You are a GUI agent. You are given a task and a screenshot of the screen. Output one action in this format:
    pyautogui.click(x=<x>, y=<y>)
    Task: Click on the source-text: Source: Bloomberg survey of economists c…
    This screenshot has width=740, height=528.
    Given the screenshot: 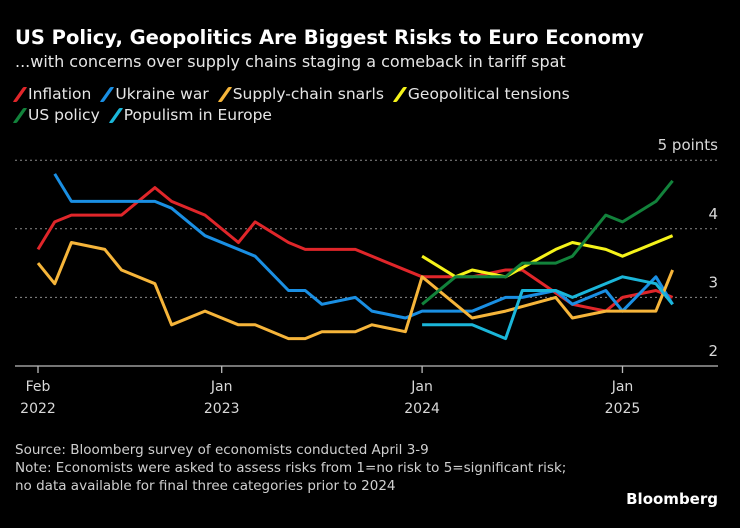 What is the action you would take?
    pyautogui.click(x=222, y=450)
    